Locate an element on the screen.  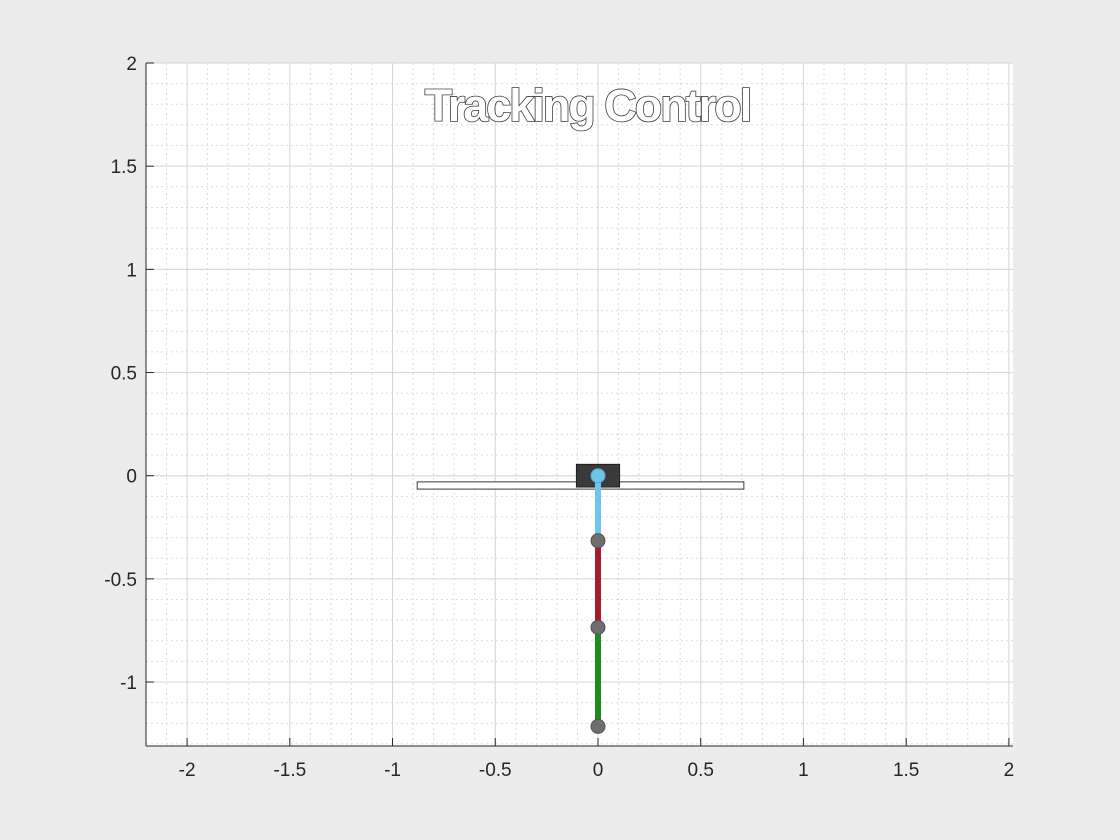
pendulum-scene is located at coordinates (580, 598).